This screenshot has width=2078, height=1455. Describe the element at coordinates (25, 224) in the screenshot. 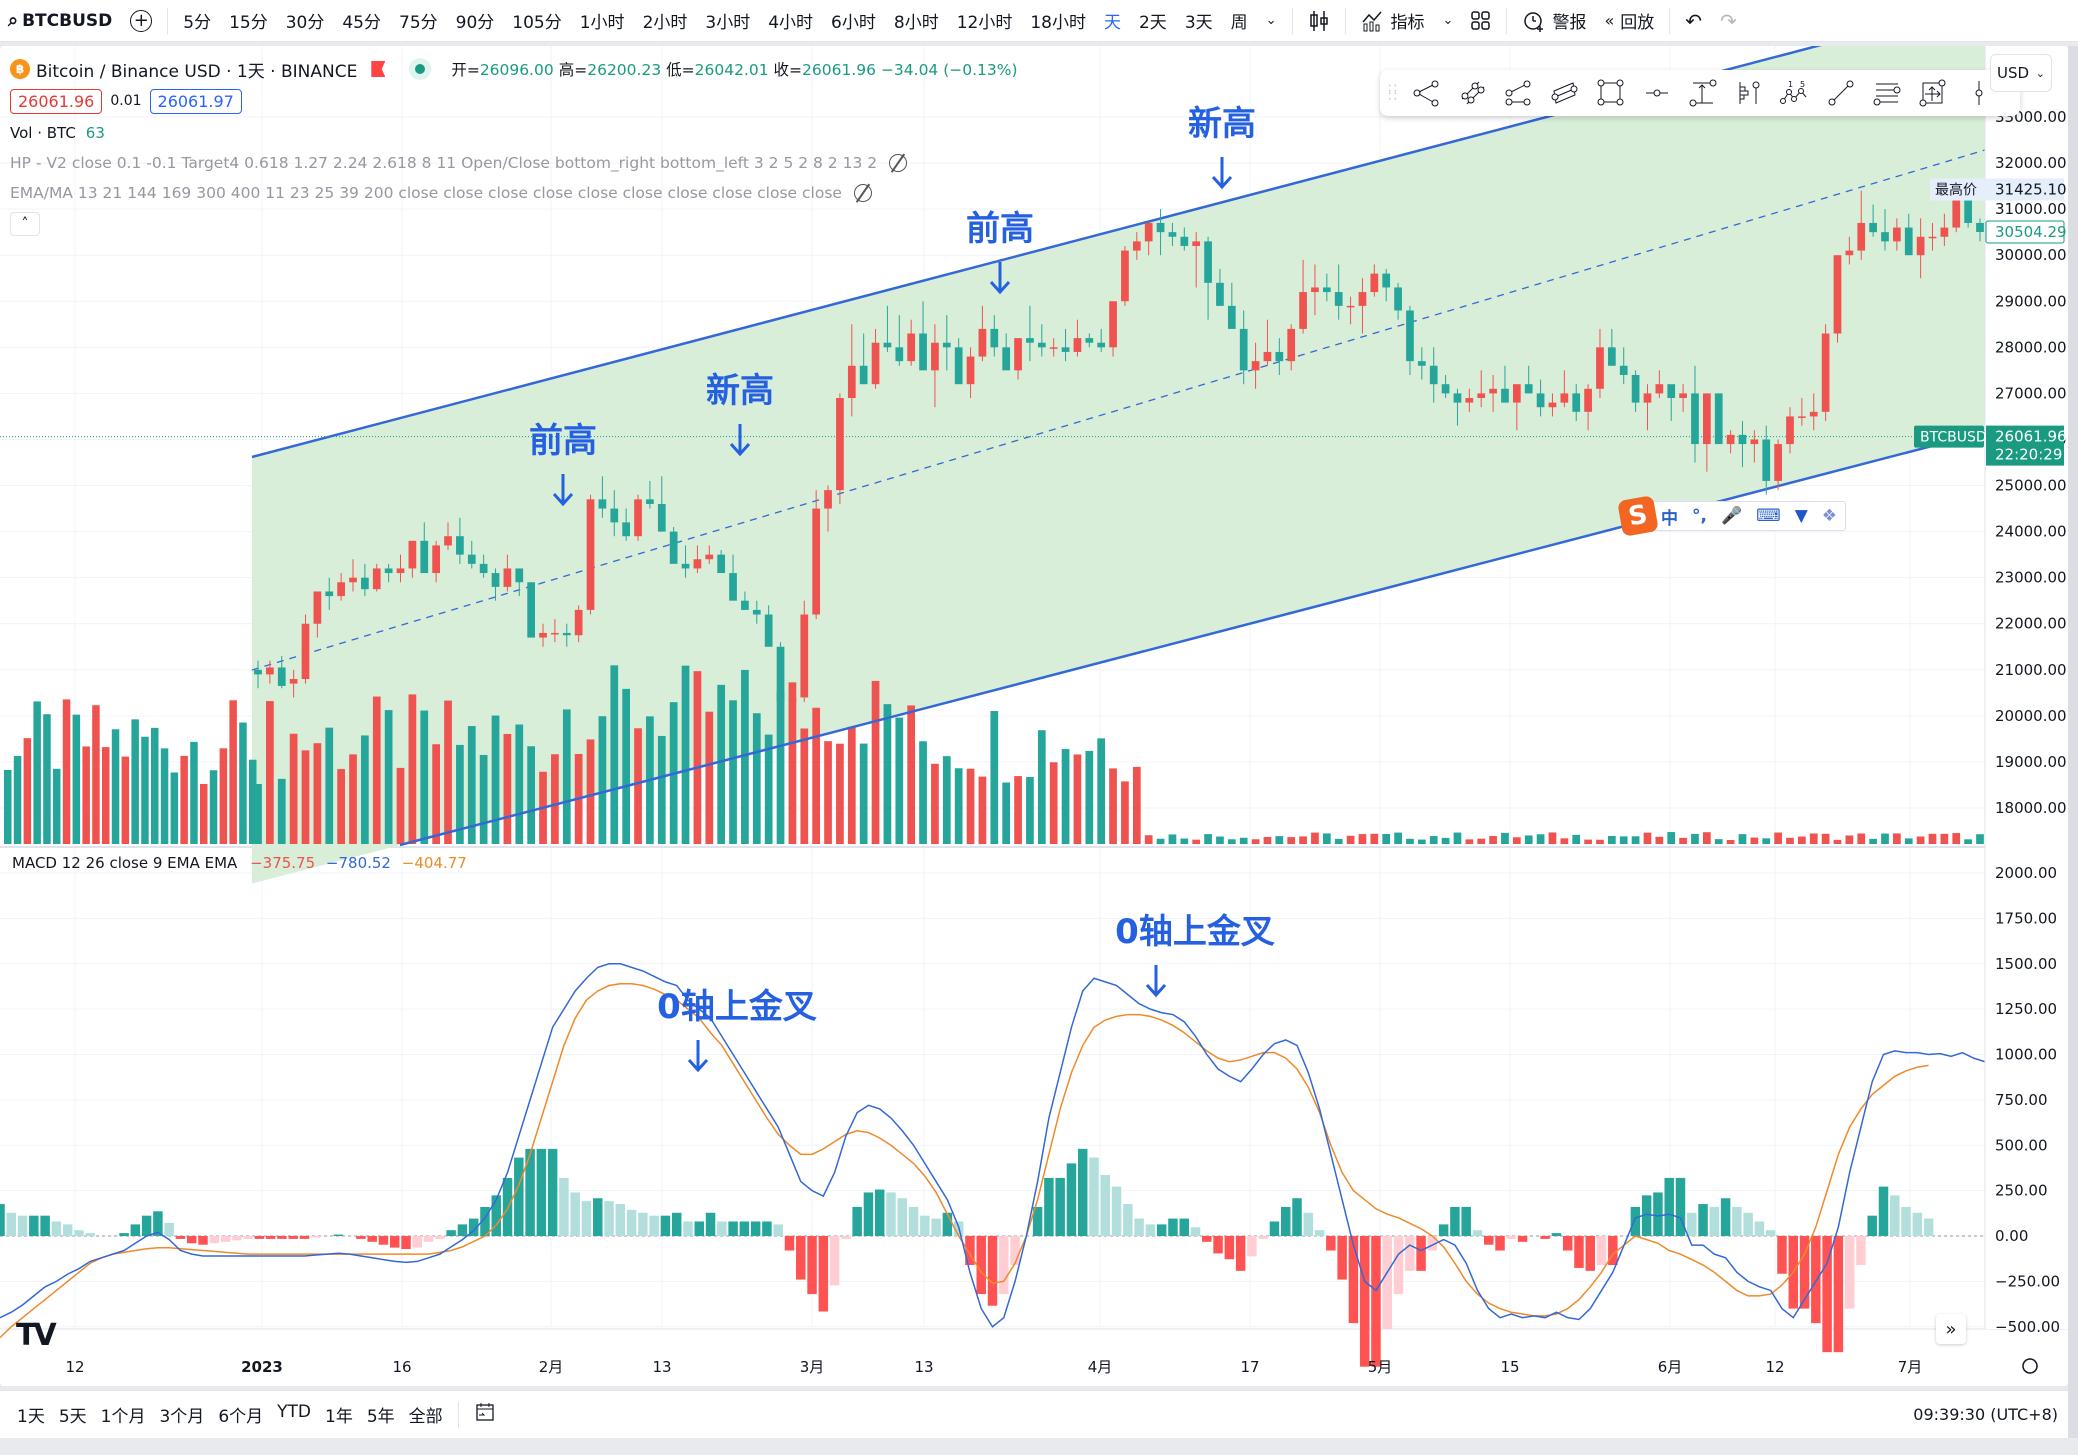

I see `collapse-legend-button: ˄` at that location.